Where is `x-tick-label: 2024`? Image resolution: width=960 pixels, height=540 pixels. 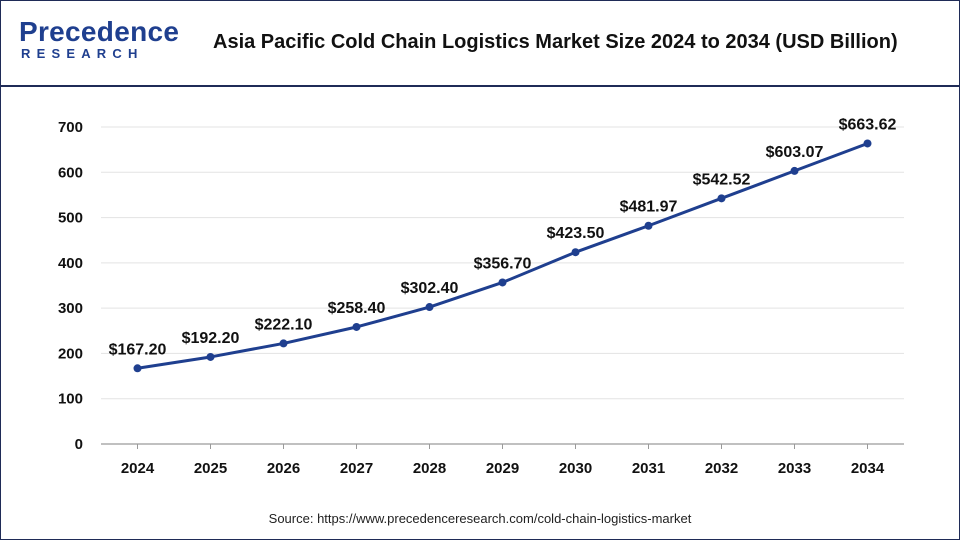 x-tick-label: 2024 is located at coordinates (138, 468).